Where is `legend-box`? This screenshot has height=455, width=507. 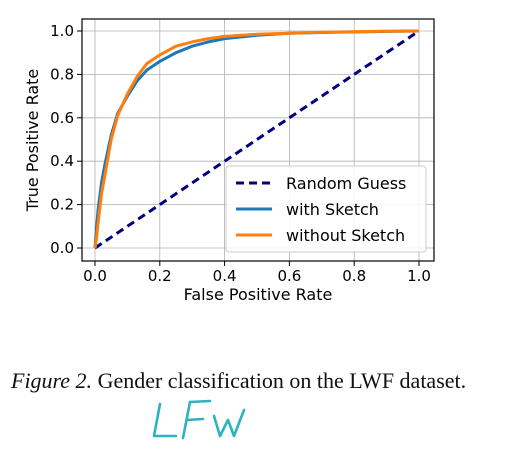 legend-box is located at coordinates (326, 209).